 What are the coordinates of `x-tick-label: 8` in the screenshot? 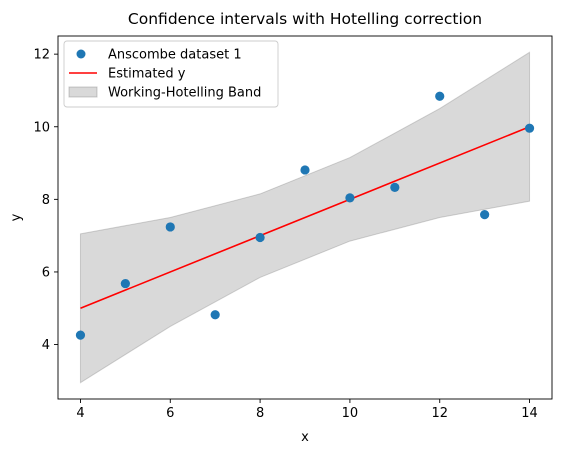 It's located at (260, 413).